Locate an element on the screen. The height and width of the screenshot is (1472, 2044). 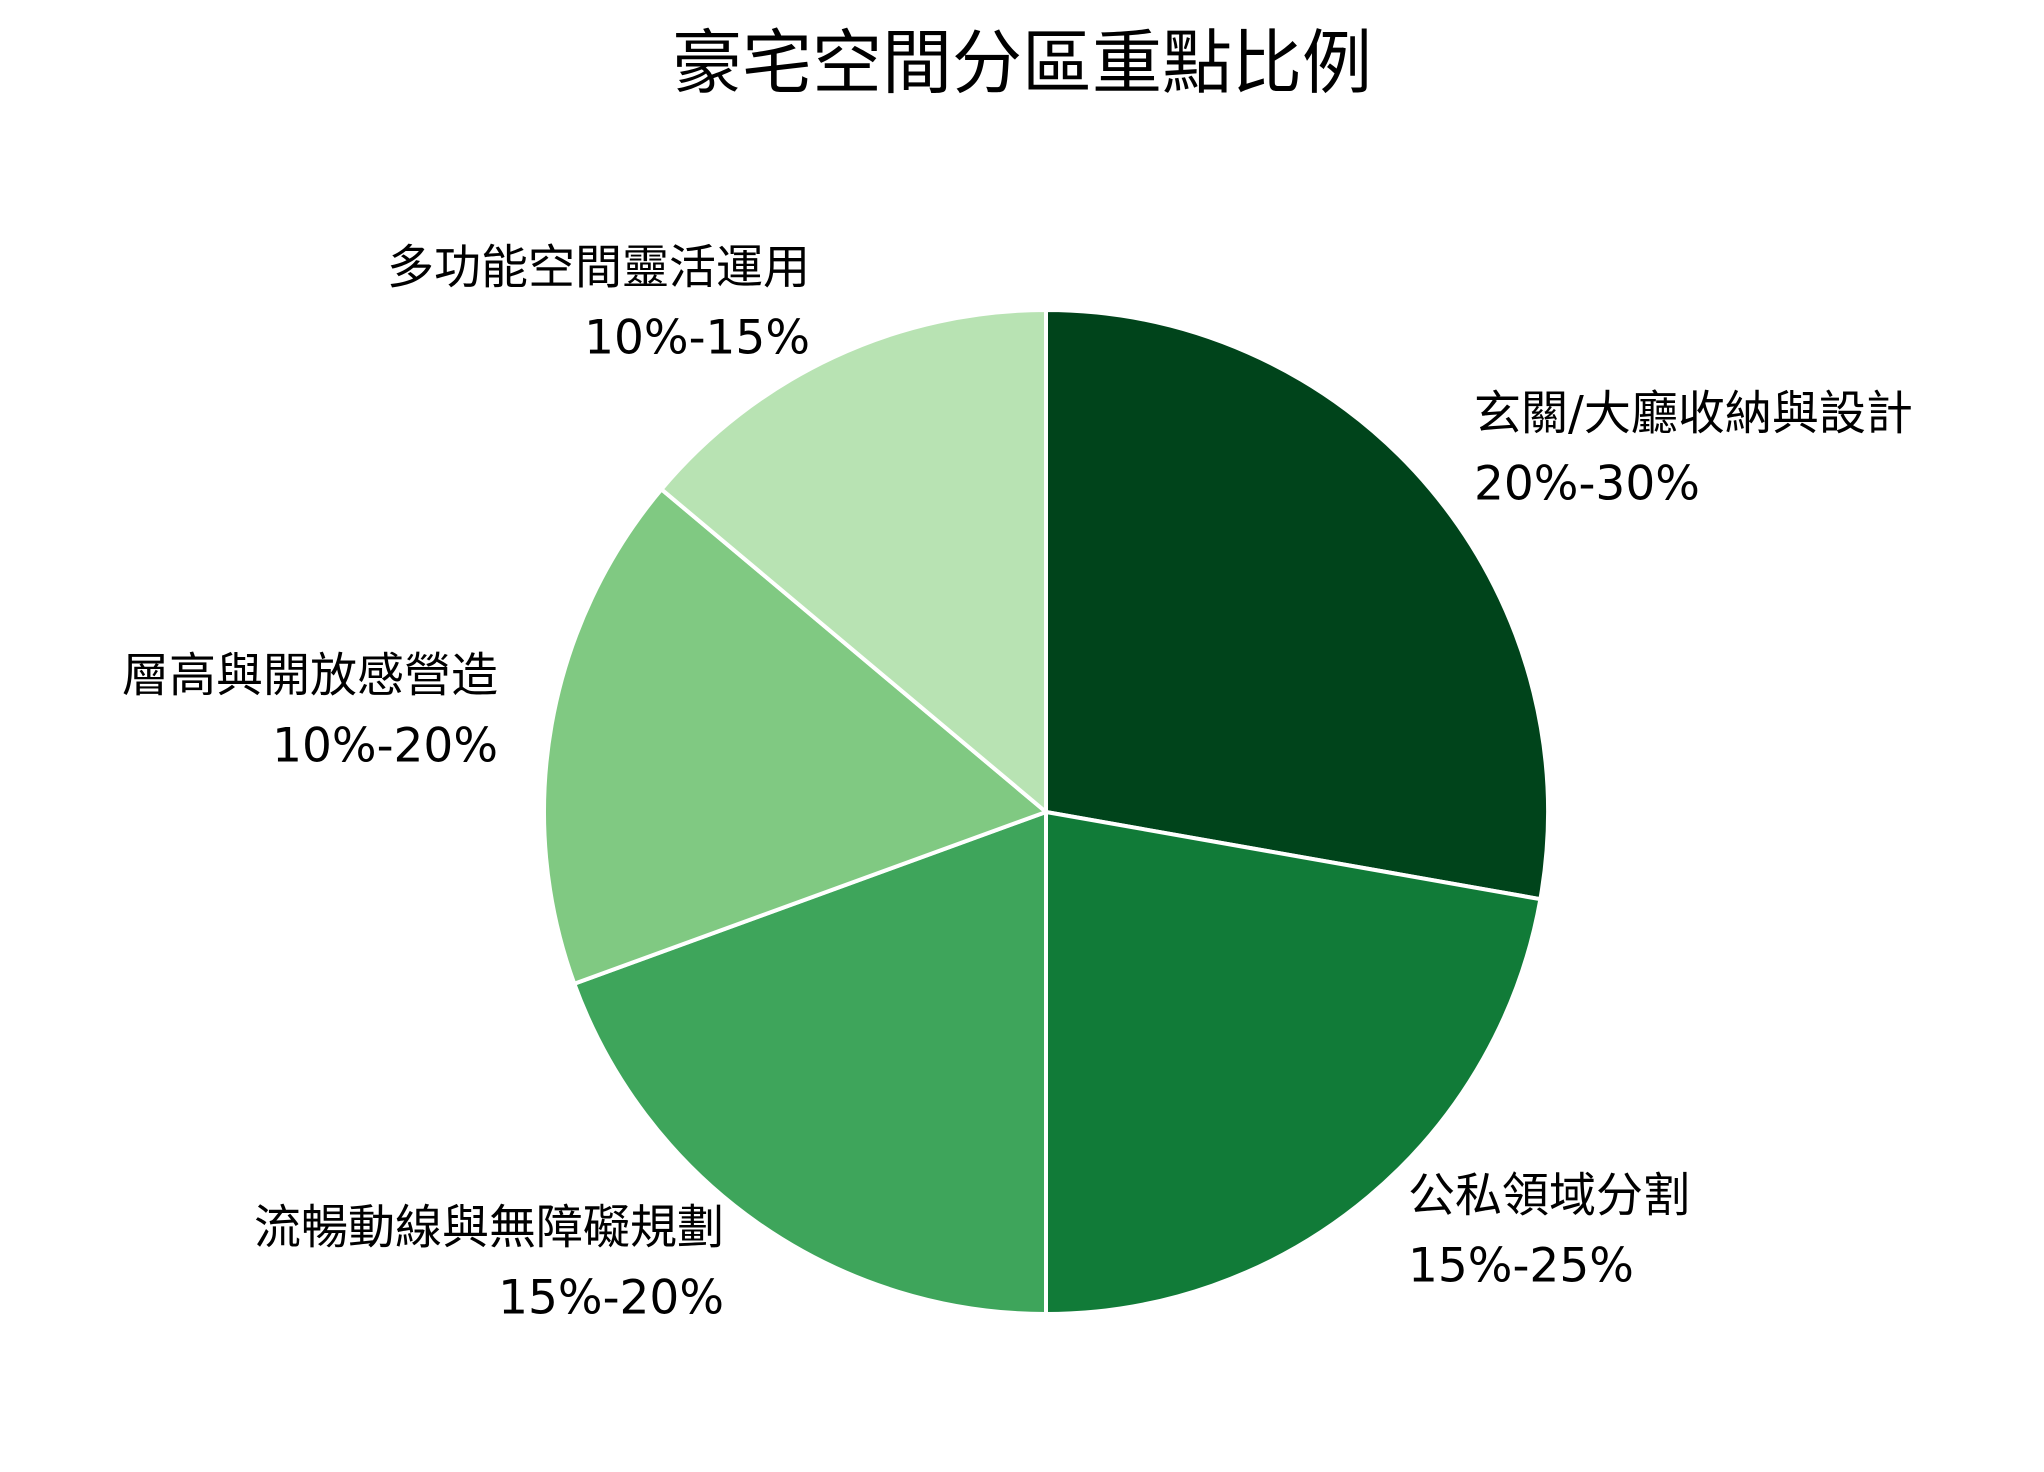
value-label: 15%-25% is located at coordinates (1521, 1266).